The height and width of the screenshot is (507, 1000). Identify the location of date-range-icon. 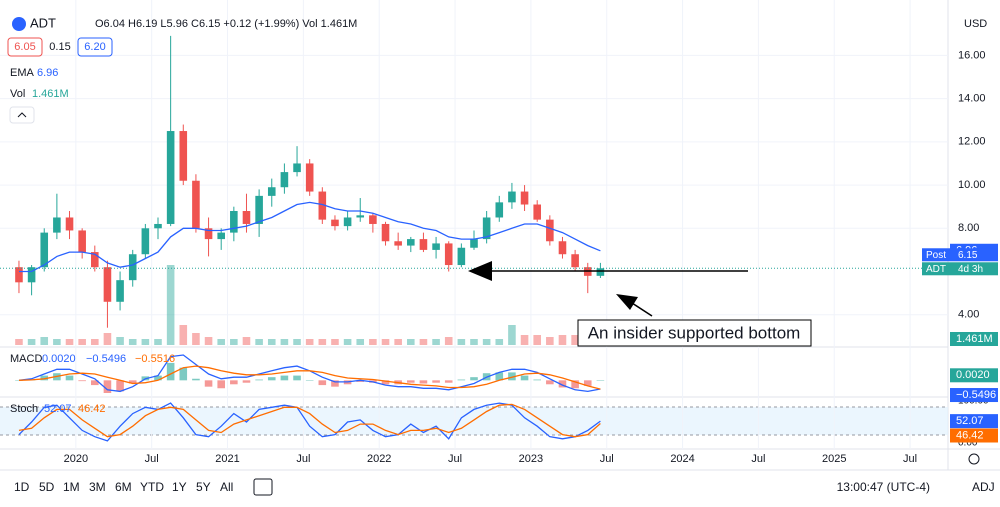
(263, 487).